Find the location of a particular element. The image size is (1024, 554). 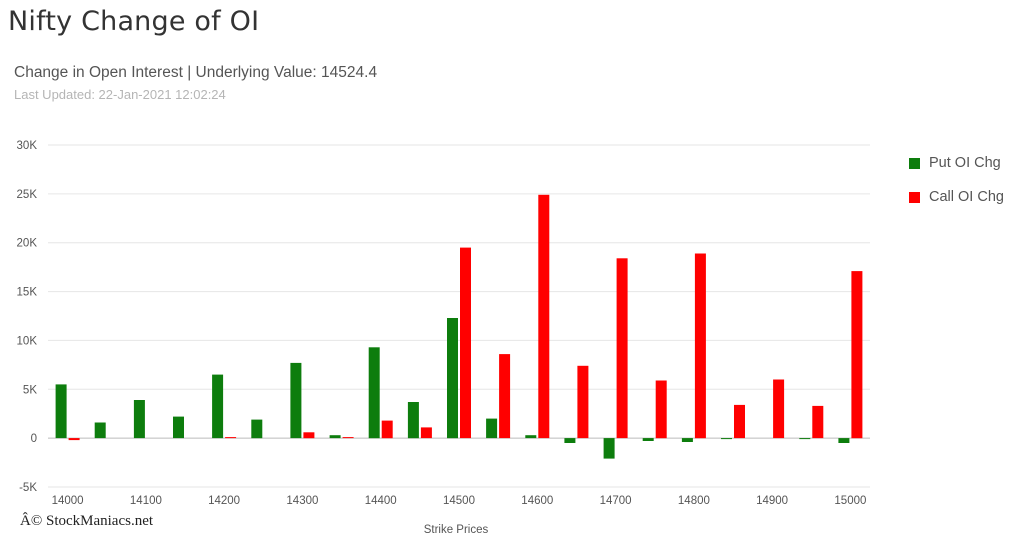

y-tick-label: 5K is located at coordinates (30, 390).